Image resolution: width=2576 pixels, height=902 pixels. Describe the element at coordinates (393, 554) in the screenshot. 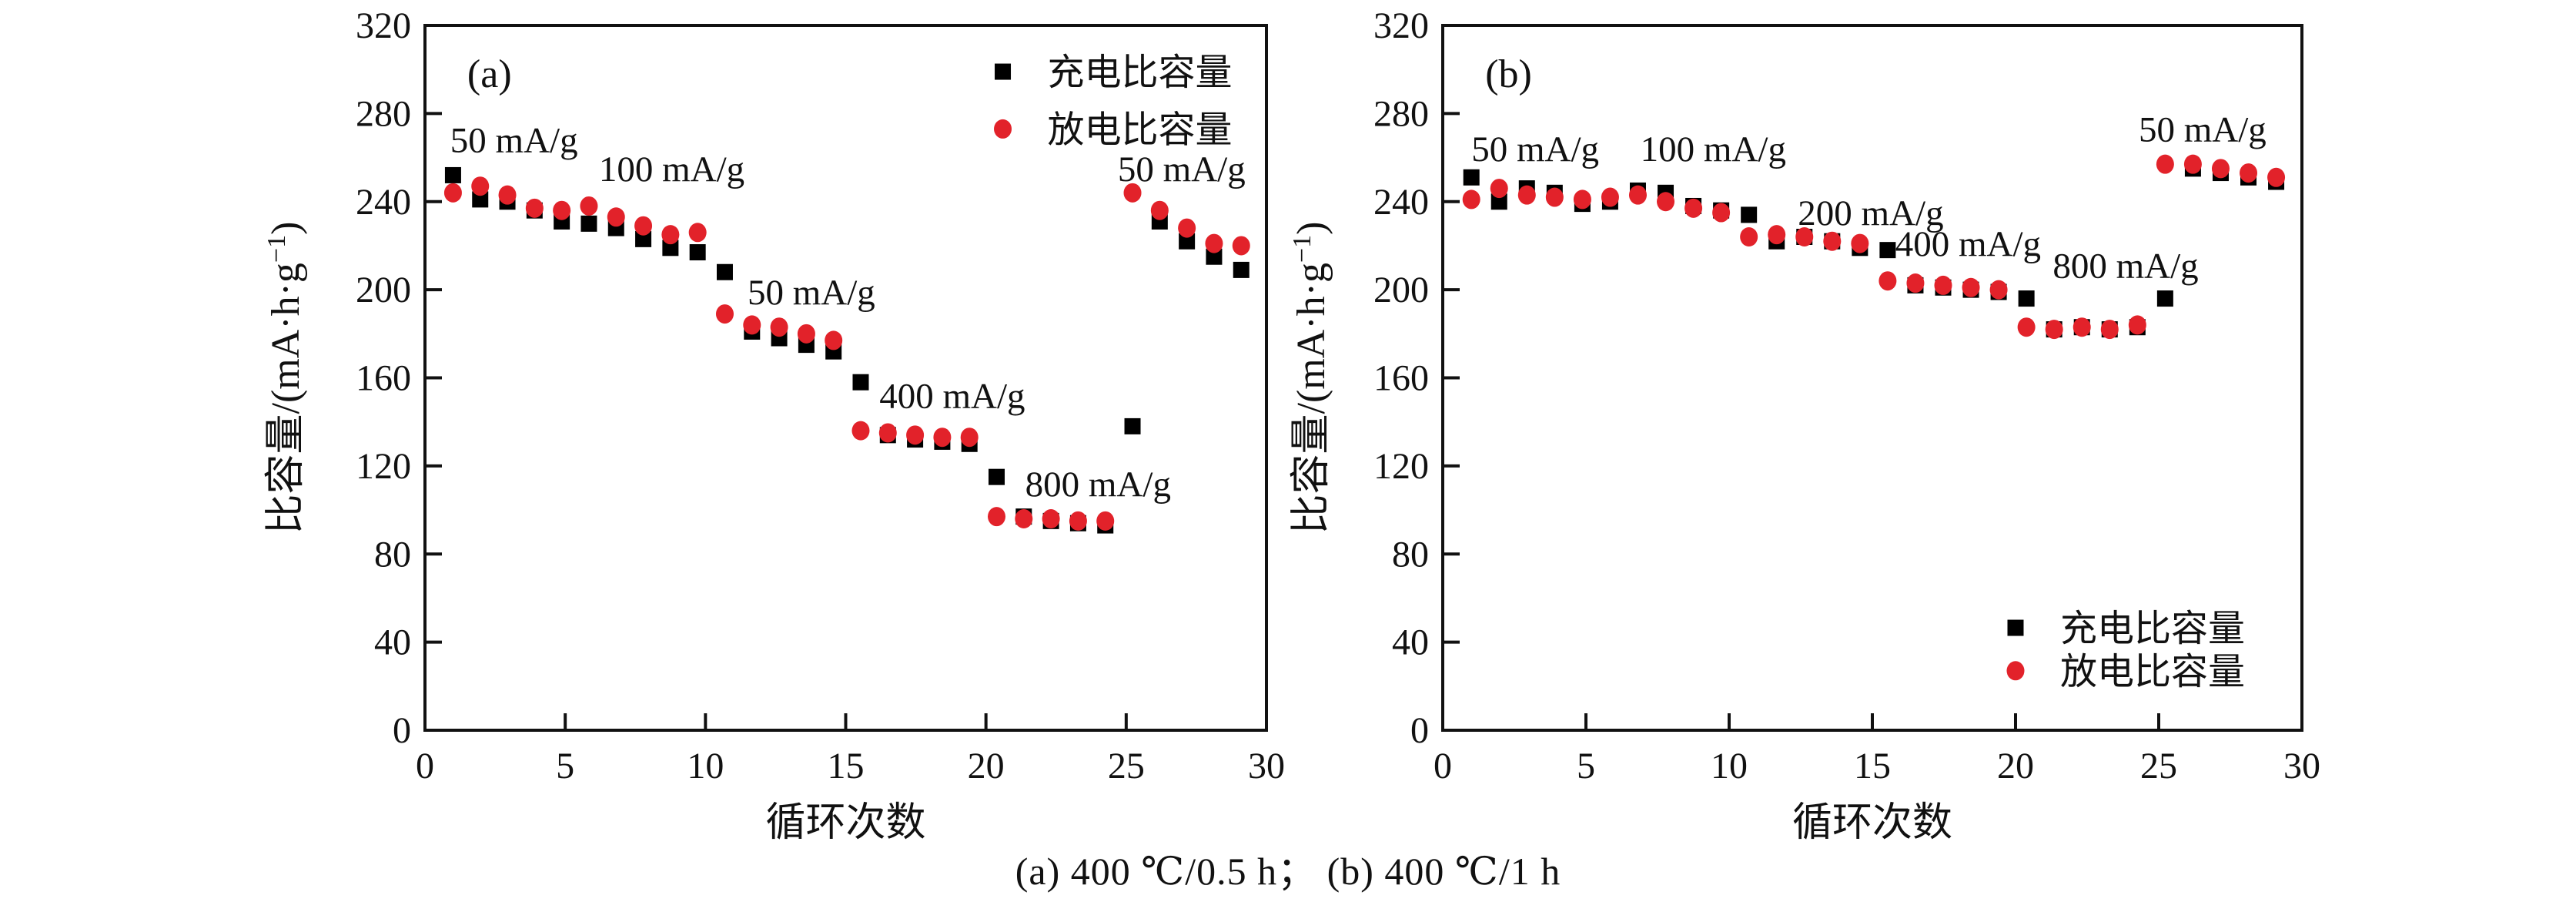

I see `y-tick-label: 80` at that location.